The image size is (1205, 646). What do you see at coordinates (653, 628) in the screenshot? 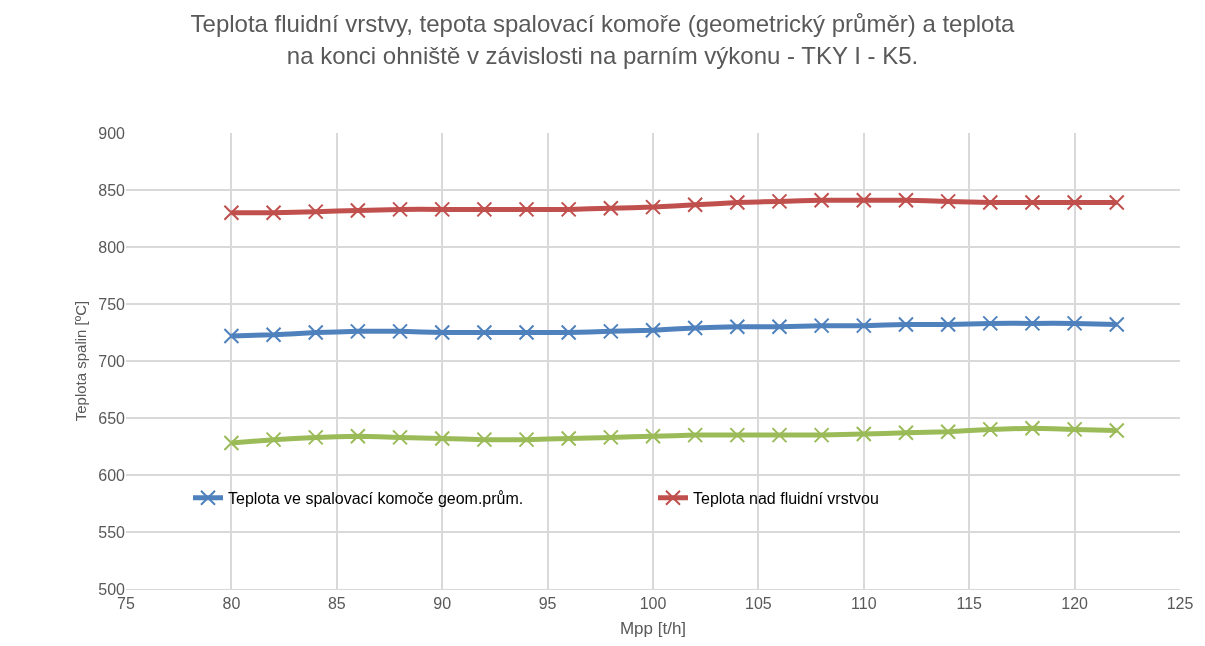
I see `x-axis-title: Mpp [t/h]` at bounding box center [653, 628].